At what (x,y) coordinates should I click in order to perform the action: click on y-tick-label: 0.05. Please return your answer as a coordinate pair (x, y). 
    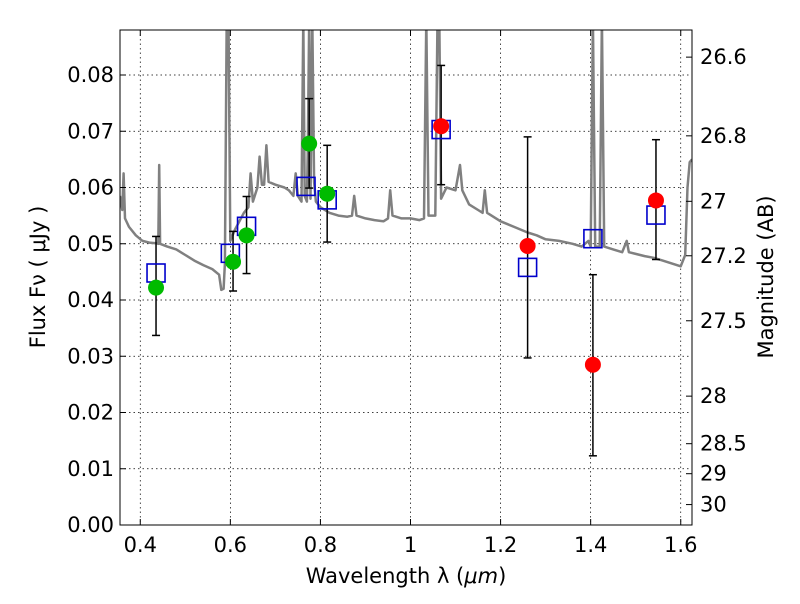
    Looking at the image, I should click on (90, 244).